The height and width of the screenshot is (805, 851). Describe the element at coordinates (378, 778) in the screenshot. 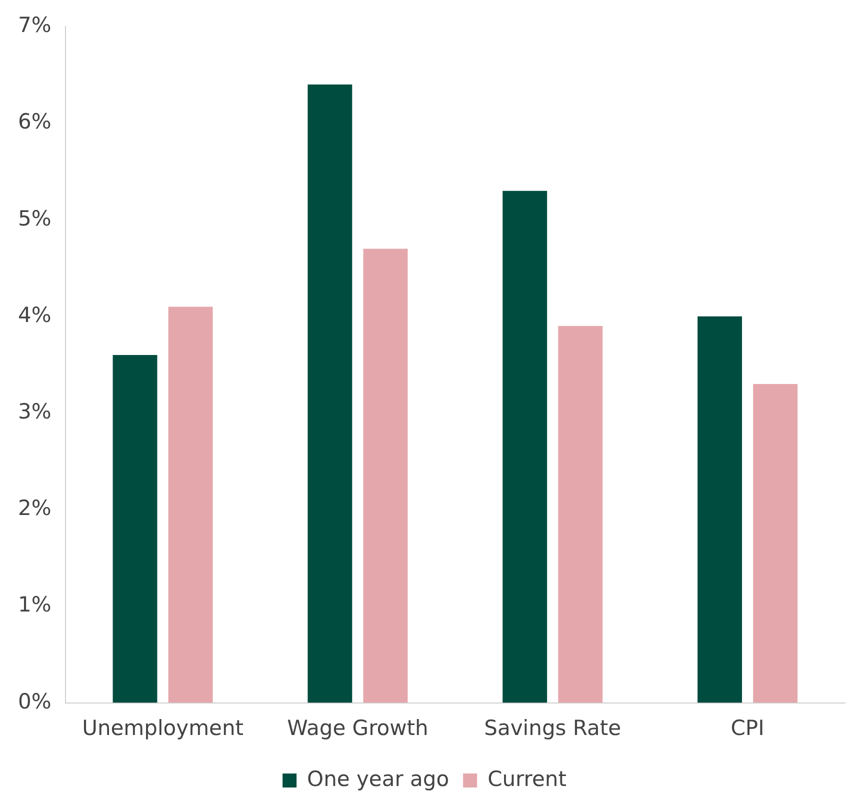

I see `legend-label: One year ago` at that location.